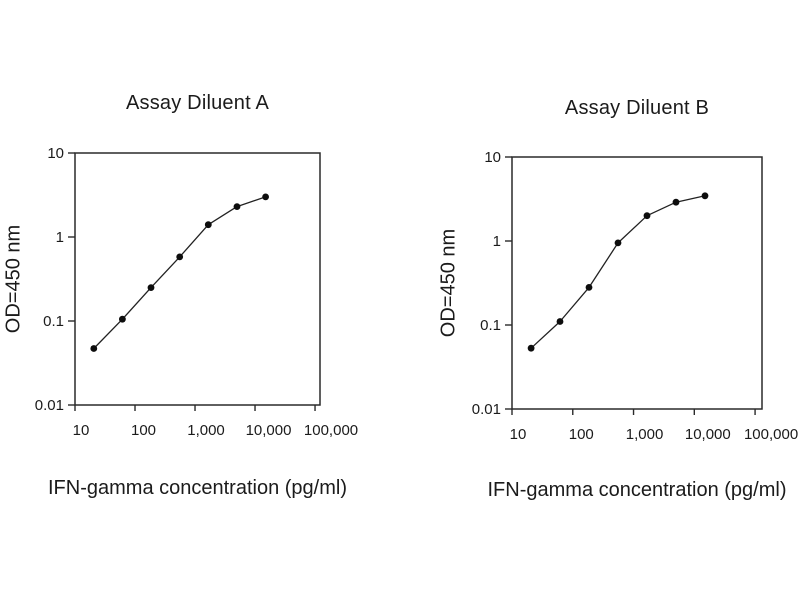 Image resolution: width=800 pixels, height=600 pixels. I want to click on y-axis-label-diluent-b: OD=450 nm, so click(448, 283).